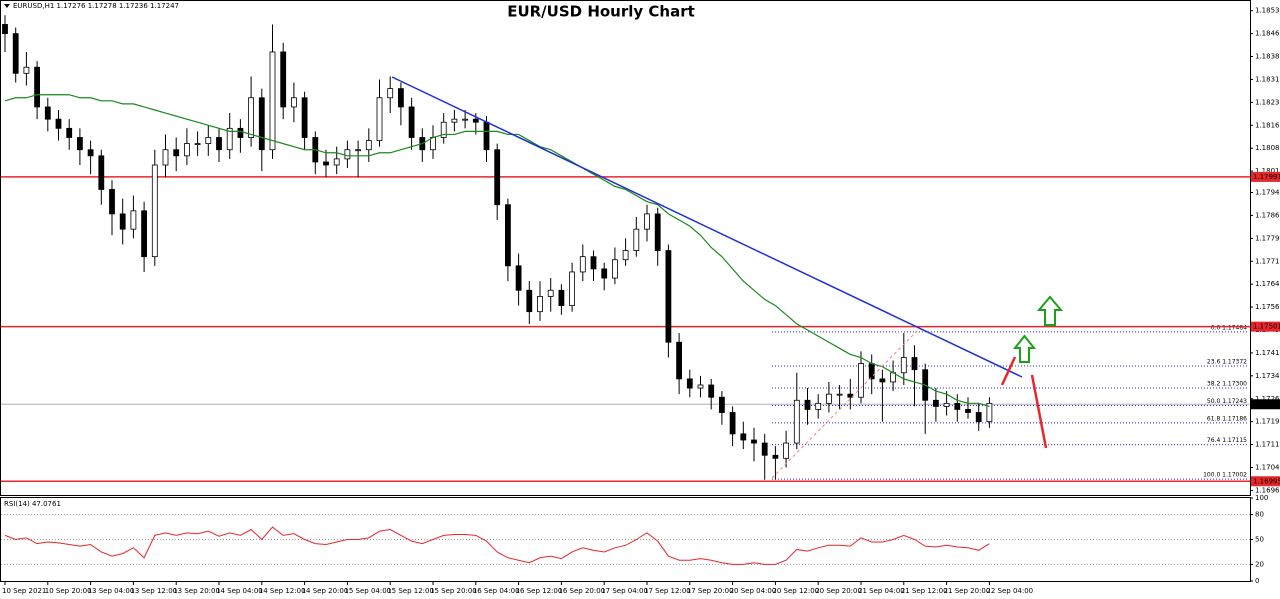 The image size is (1280, 599). What do you see at coordinates (1257, 581) in the screenshot?
I see `y-tick-label: 0` at bounding box center [1257, 581].